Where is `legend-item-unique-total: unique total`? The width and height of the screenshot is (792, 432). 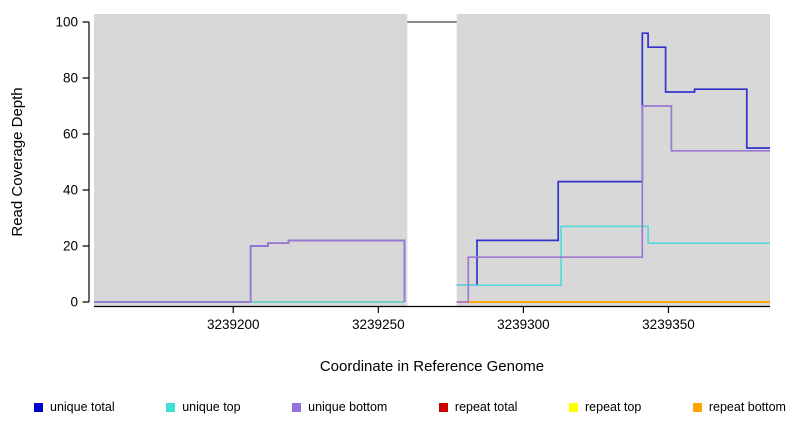 legend-item-unique-total: unique total is located at coordinates (74, 407).